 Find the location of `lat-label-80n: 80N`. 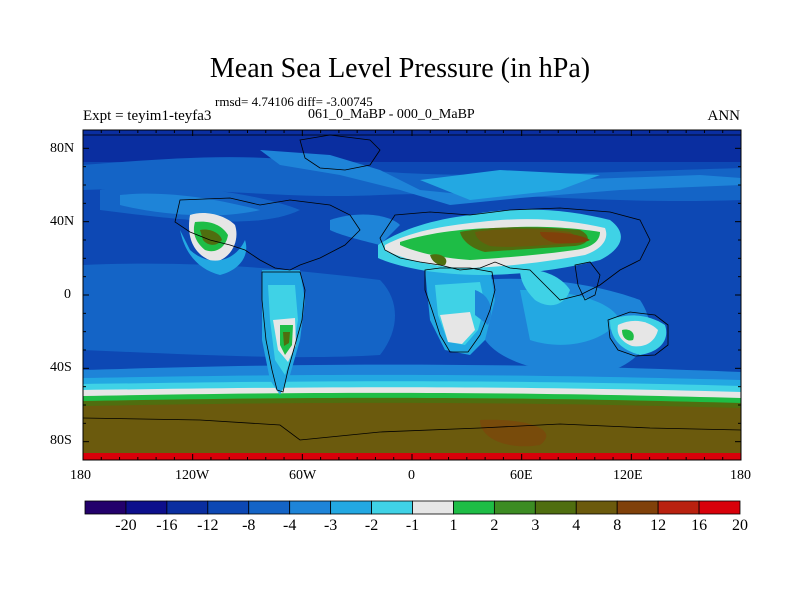

lat-label-80n: 80N is located at coordinates (62, 148).